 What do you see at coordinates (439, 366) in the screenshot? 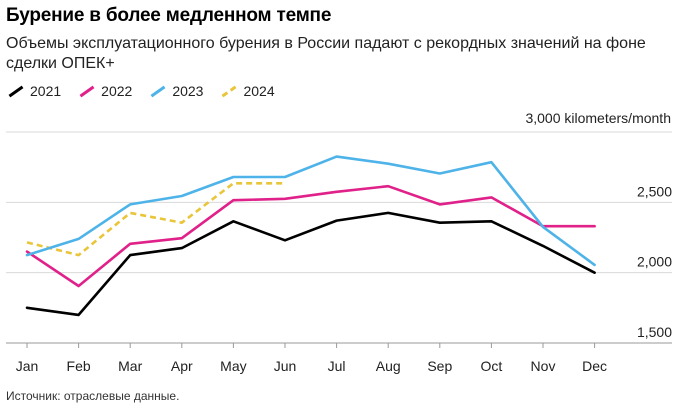
I see `x-tick-label-8: Sep` at bounding box center [439, 366].